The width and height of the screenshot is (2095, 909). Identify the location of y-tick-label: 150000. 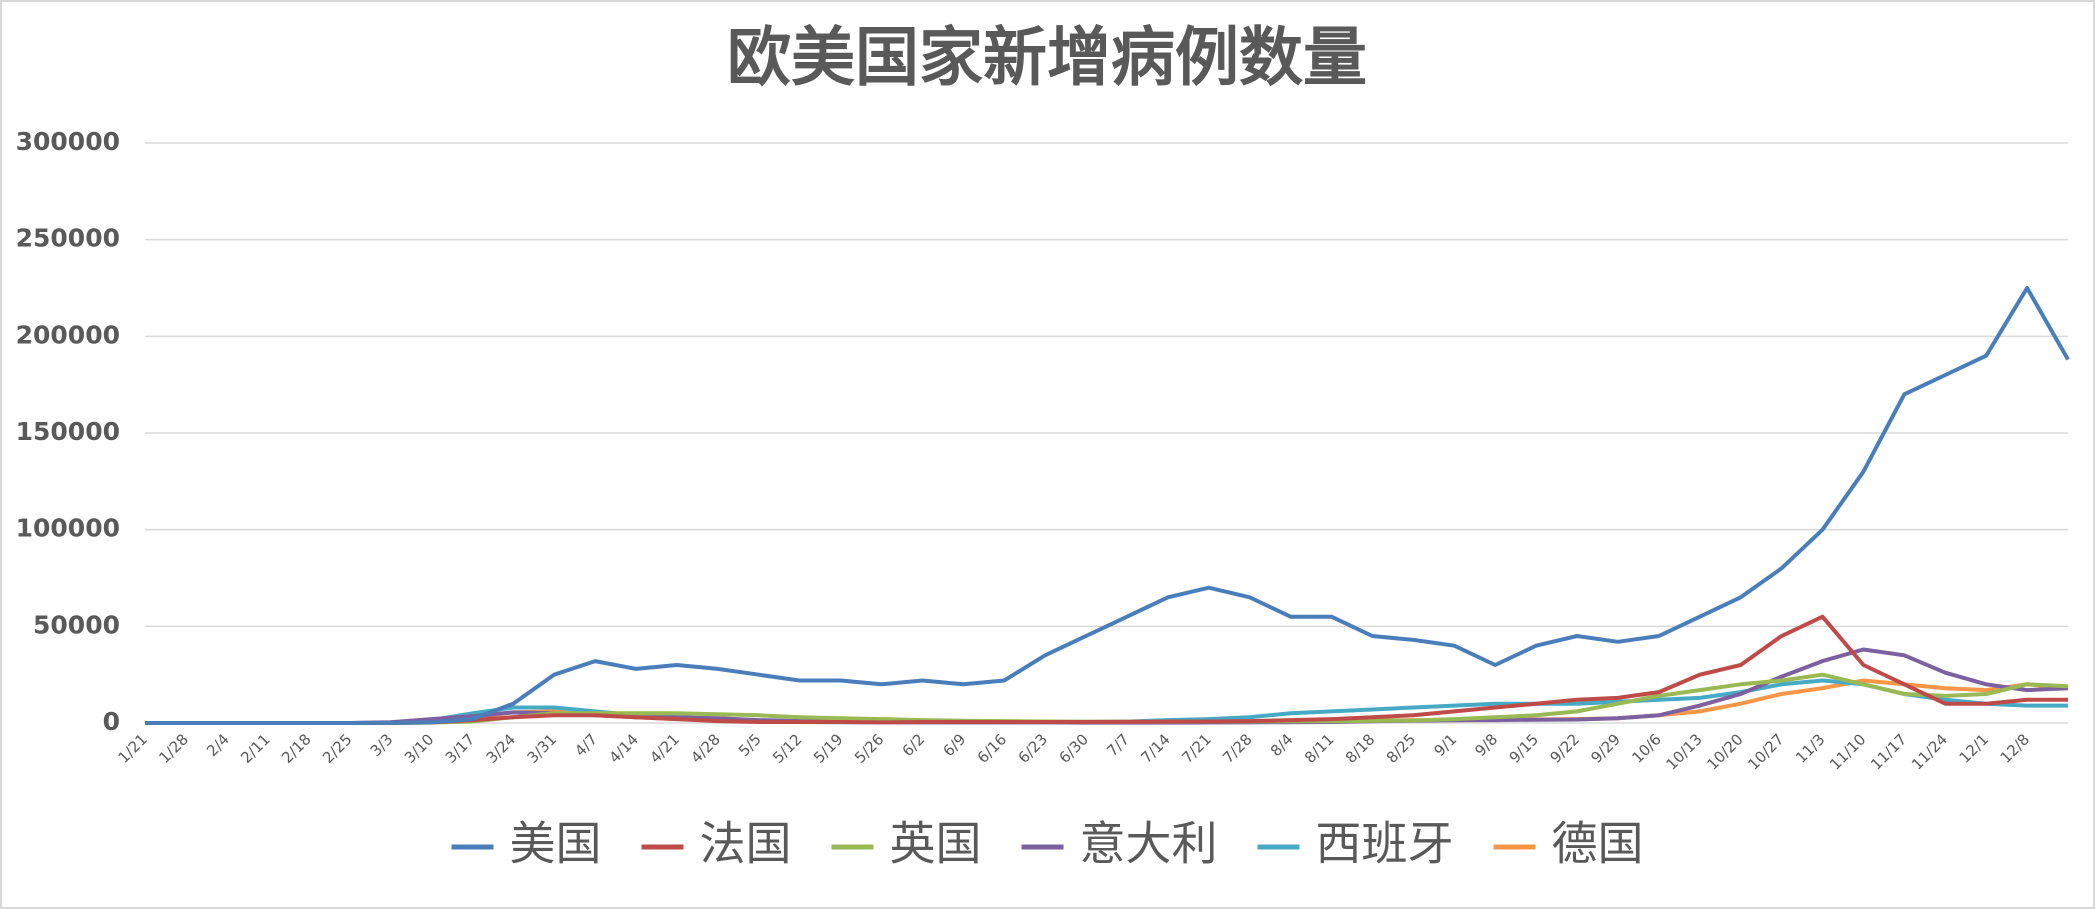
(68, 431).